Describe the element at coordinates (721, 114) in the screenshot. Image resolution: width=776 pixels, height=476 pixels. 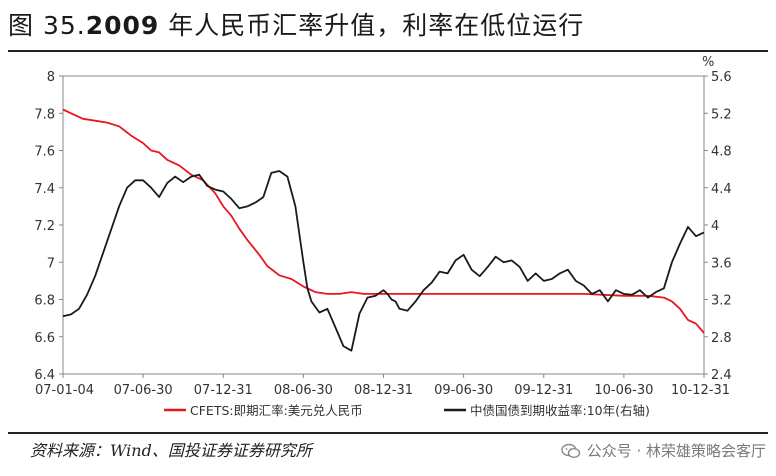
I see `right-tick-label: 5.2` at that location.